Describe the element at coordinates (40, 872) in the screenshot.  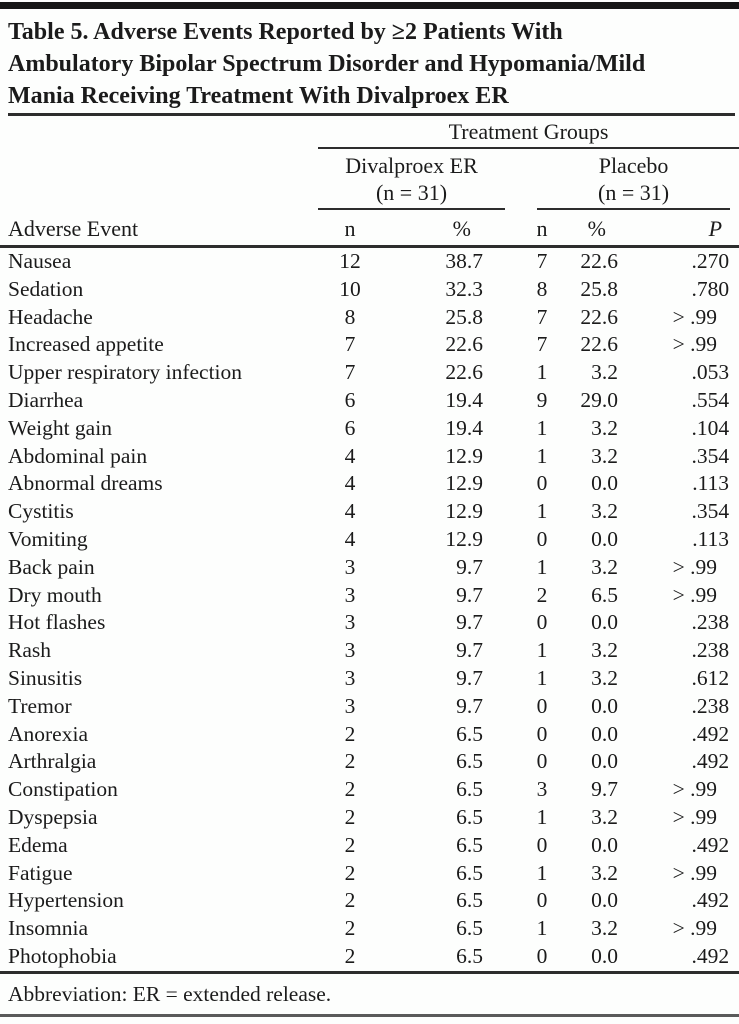
I see `cell-adverse-event: Fatigue` at that location.